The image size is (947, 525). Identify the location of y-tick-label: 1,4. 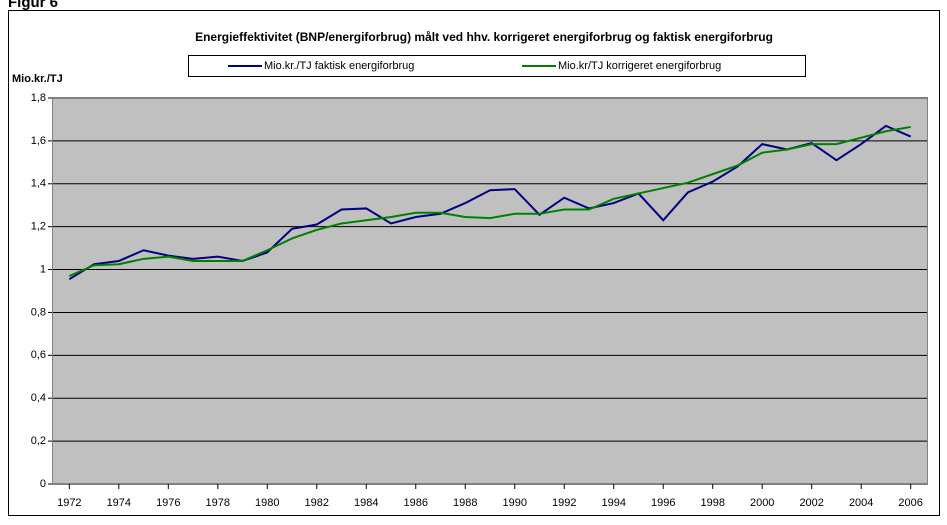
(38, 184).